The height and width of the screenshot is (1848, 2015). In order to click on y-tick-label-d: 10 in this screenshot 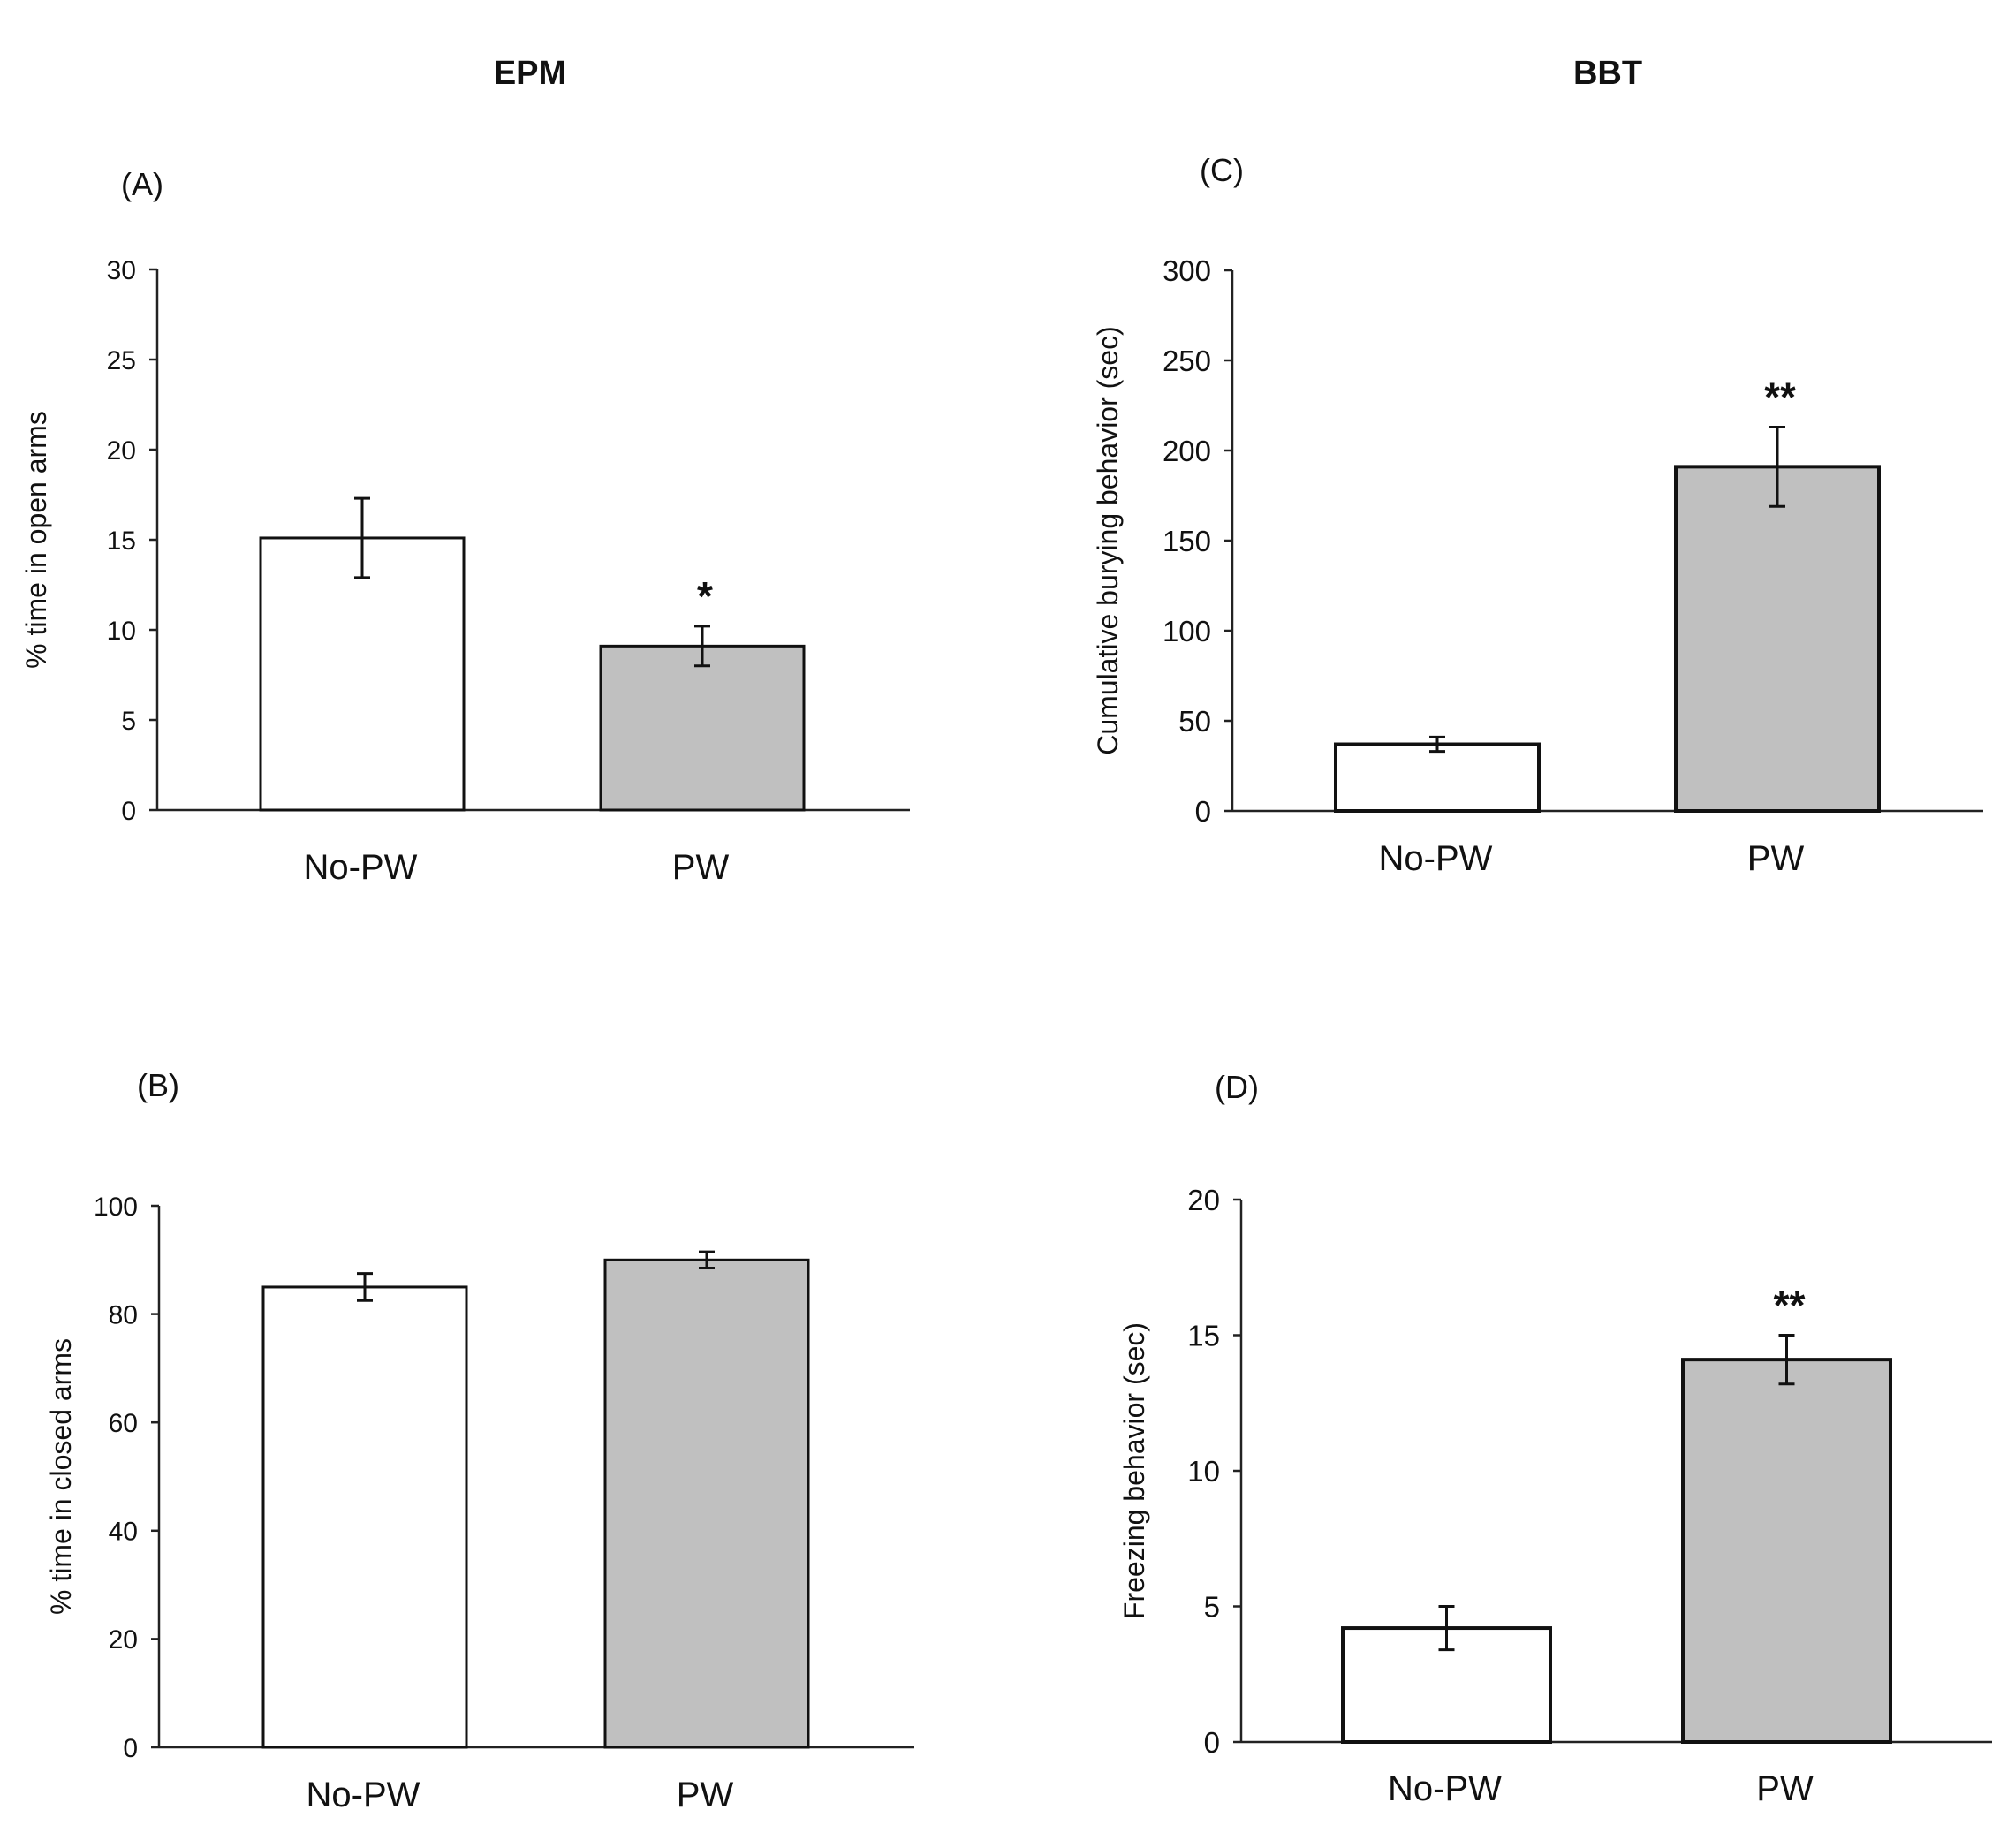, I will do `click(1203, 1471)`.